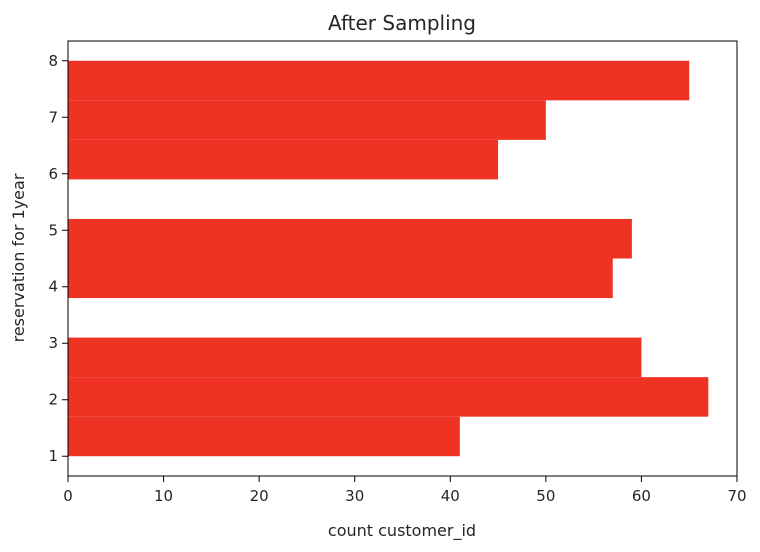 The image size is (760, 552). Describe the element at coordinates (68, 496) in the screenshot. I see `x-tick-label: 0` at that location.